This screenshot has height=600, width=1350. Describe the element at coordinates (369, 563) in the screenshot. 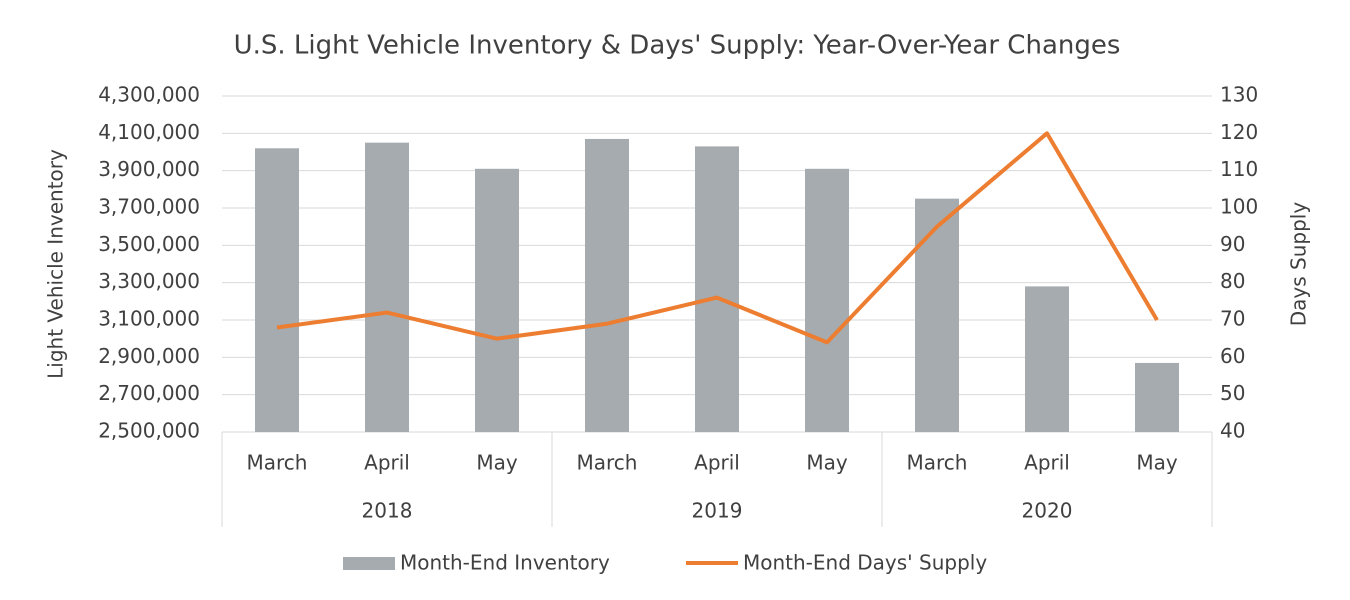

I see `legend-swatch` at that location.